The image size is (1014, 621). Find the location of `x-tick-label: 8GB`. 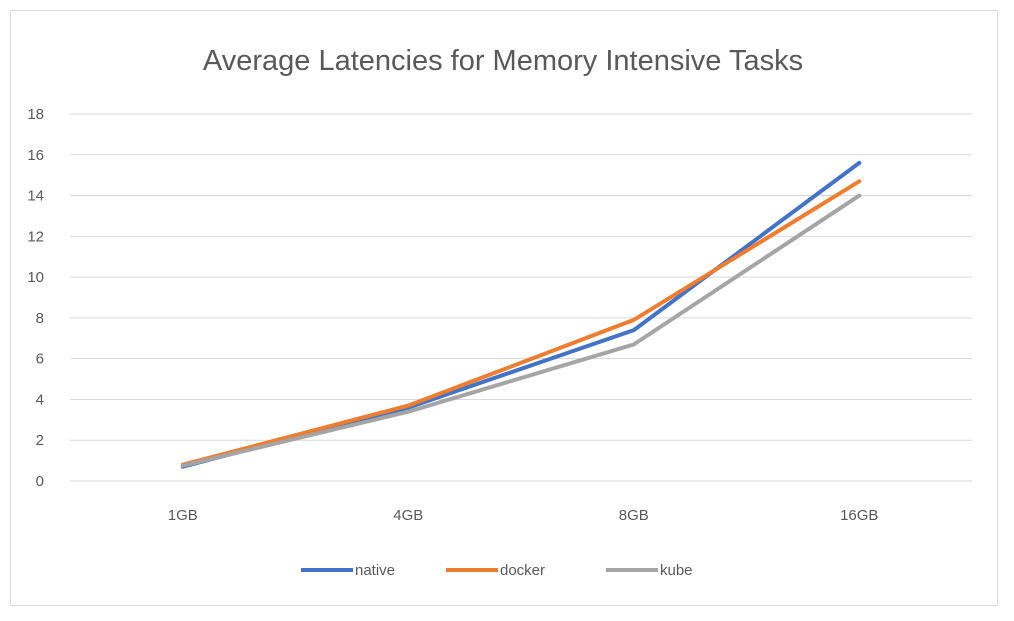

x-tick-label: 8GB is located at coordinates (634, 515).